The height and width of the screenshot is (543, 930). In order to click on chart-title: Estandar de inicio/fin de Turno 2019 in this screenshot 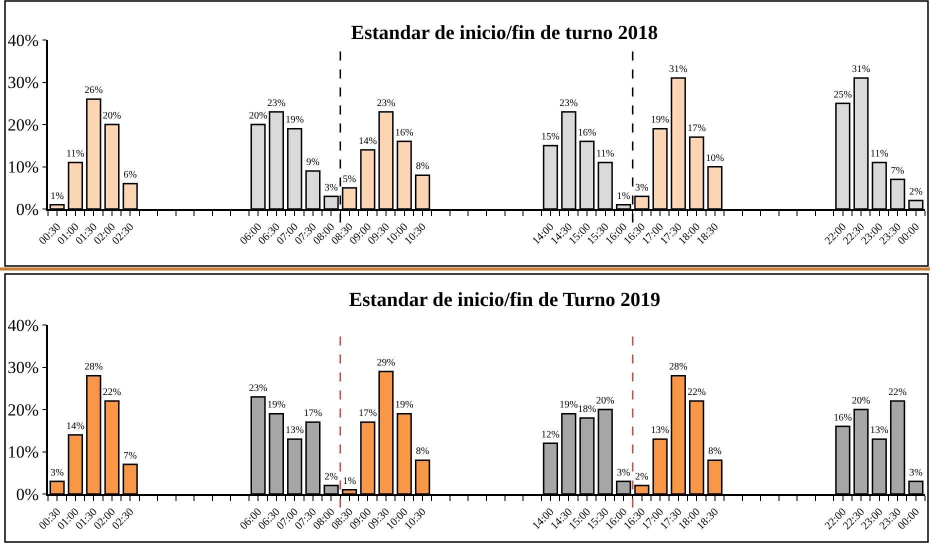, I will do `click(504, 300)`.